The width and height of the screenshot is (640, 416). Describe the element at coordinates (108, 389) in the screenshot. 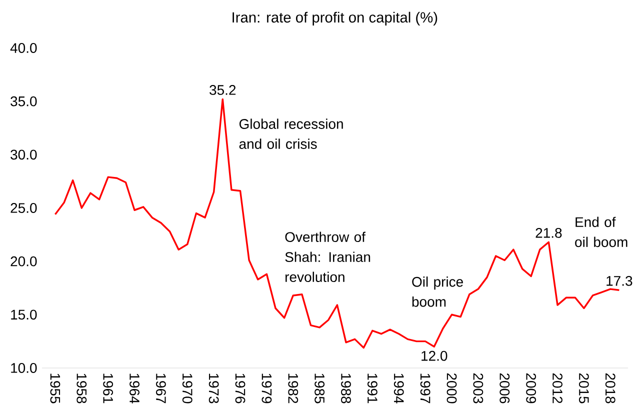

I see `x-tick-label: 1961` at that location.